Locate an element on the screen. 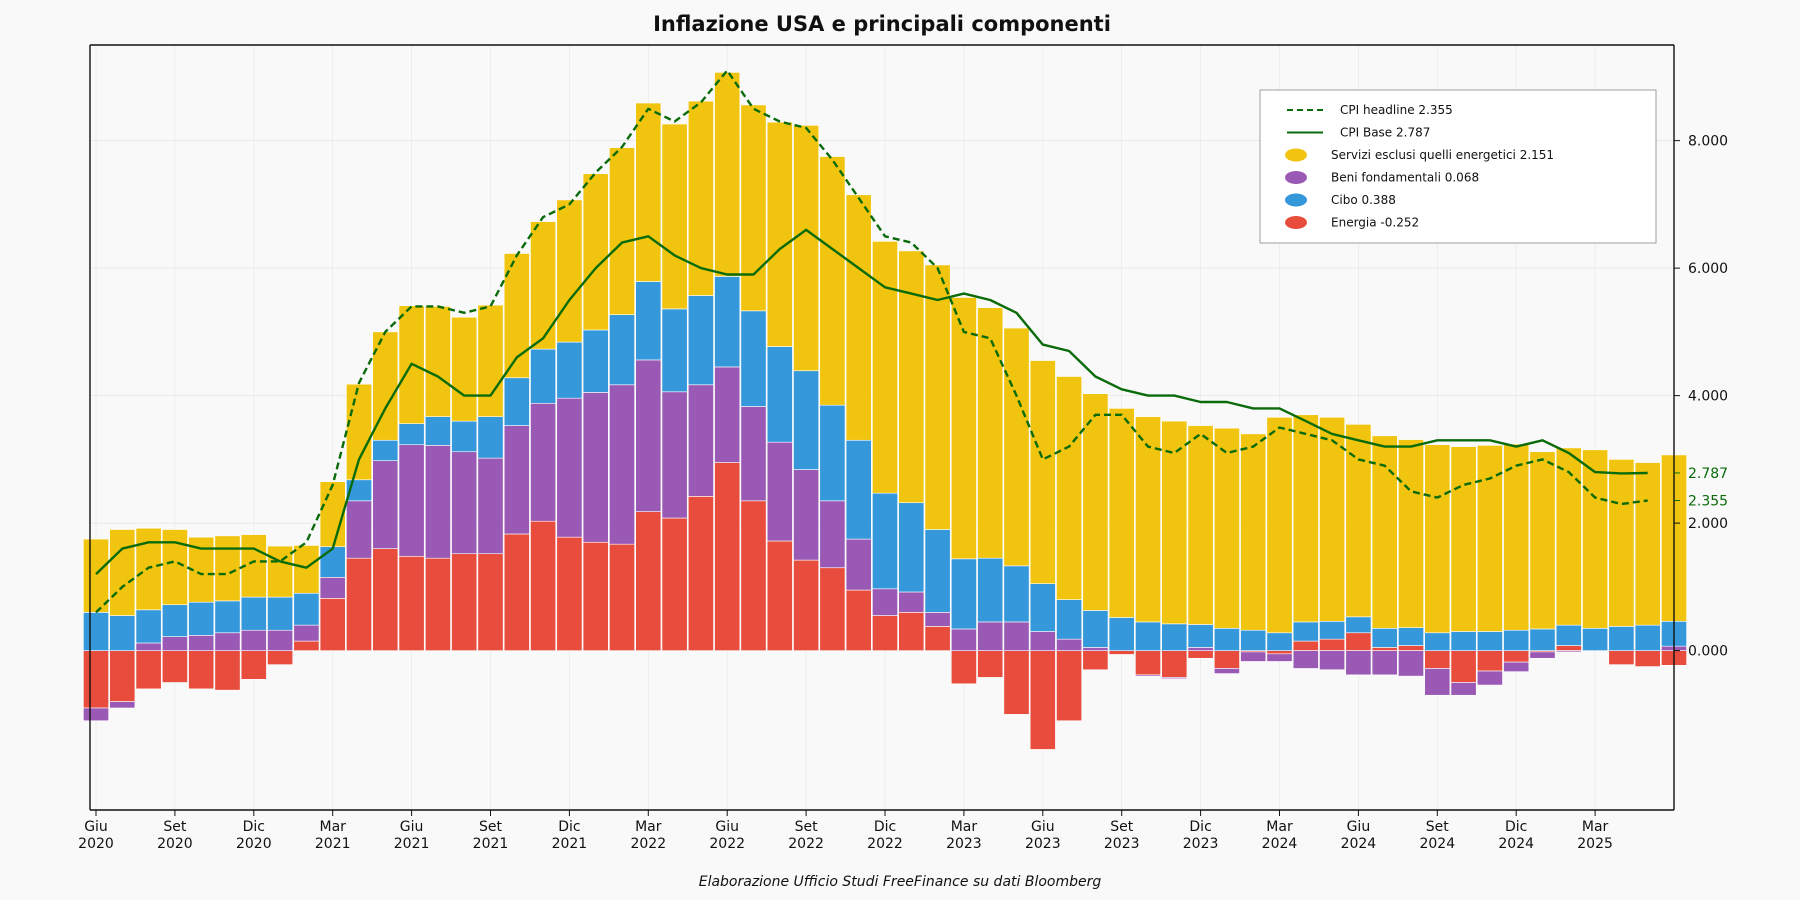 The height and width of the screenshot is (900, 1800). y-axis-ticks: 0.000 2.000 4.000 6.000 8.000 is located at coordinates (1701, 397).